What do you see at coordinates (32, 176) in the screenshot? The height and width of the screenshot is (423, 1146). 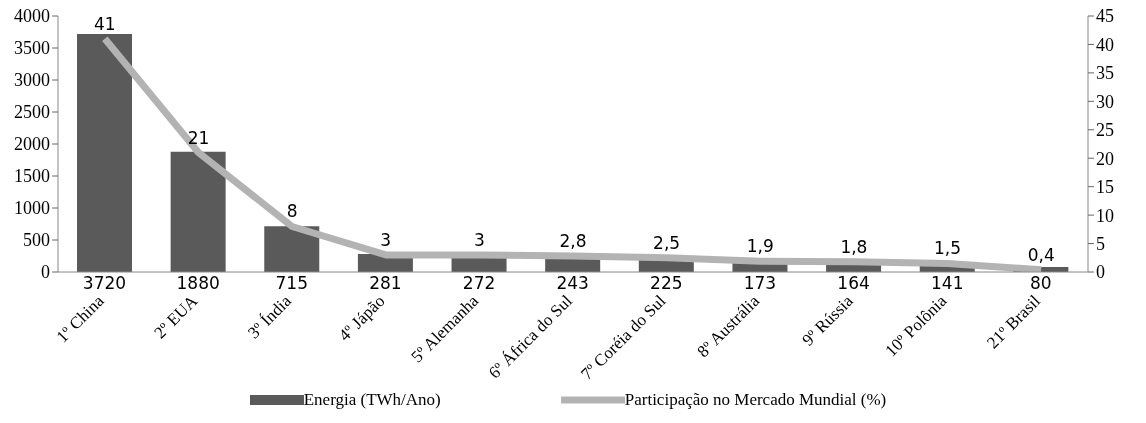 I see `y-tick-label: 1500` at bounding box center [32, 176].